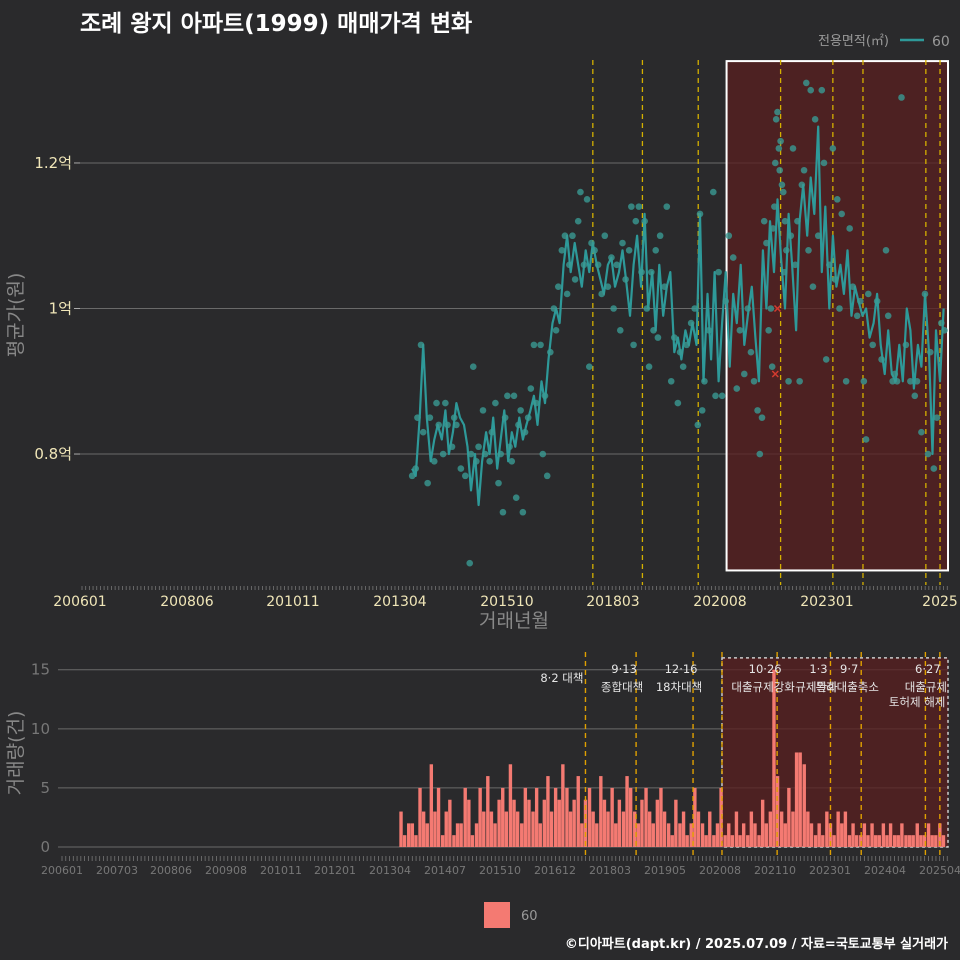 Image resolution: width=960 pixels, height=960 pixels. What do you see at coordinates (762, 755) in the screenshot?
I see `volume-policy-lines` at bounding box center [762, 755].